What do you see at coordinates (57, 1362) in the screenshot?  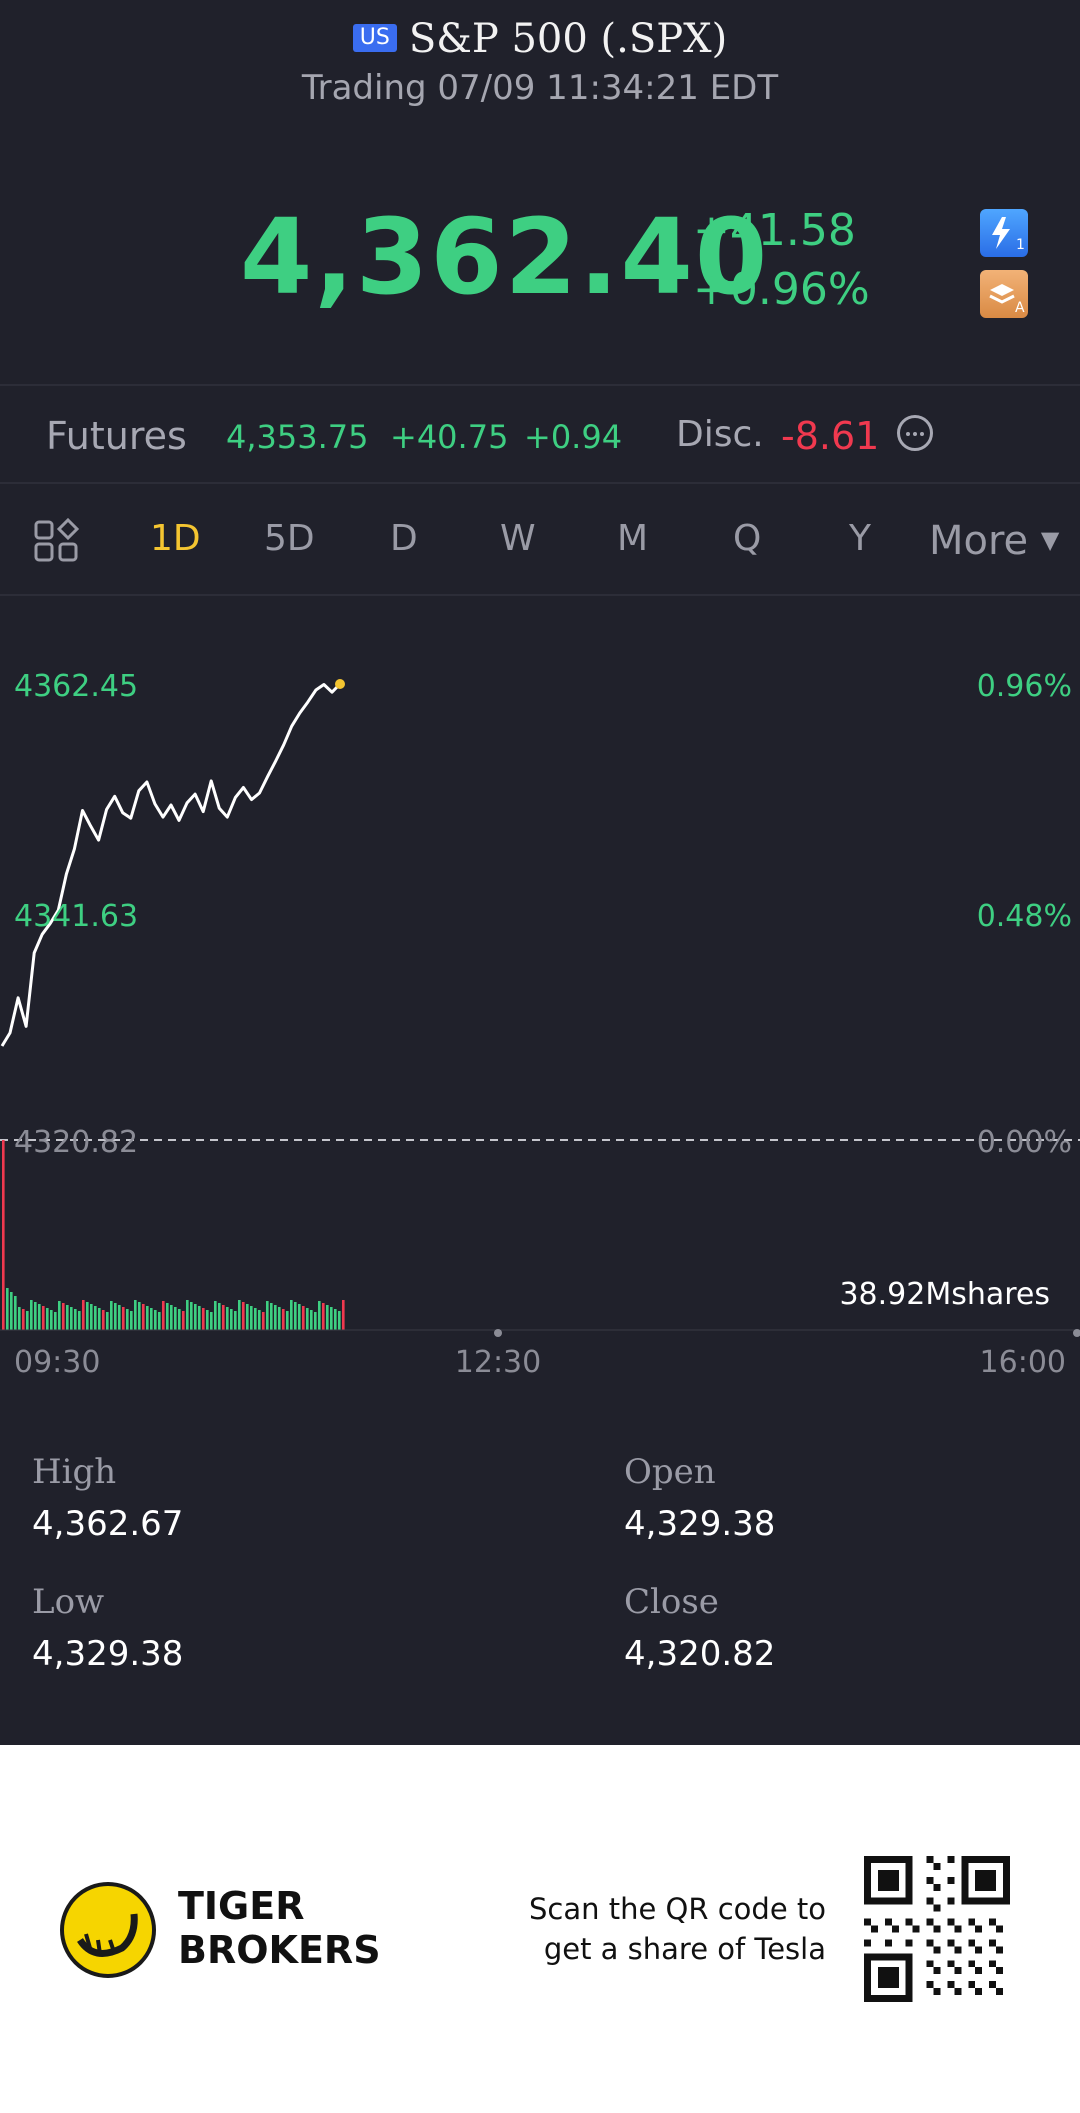 I see `x-tick-open: 09:30` at bounding box center [57, 1362].